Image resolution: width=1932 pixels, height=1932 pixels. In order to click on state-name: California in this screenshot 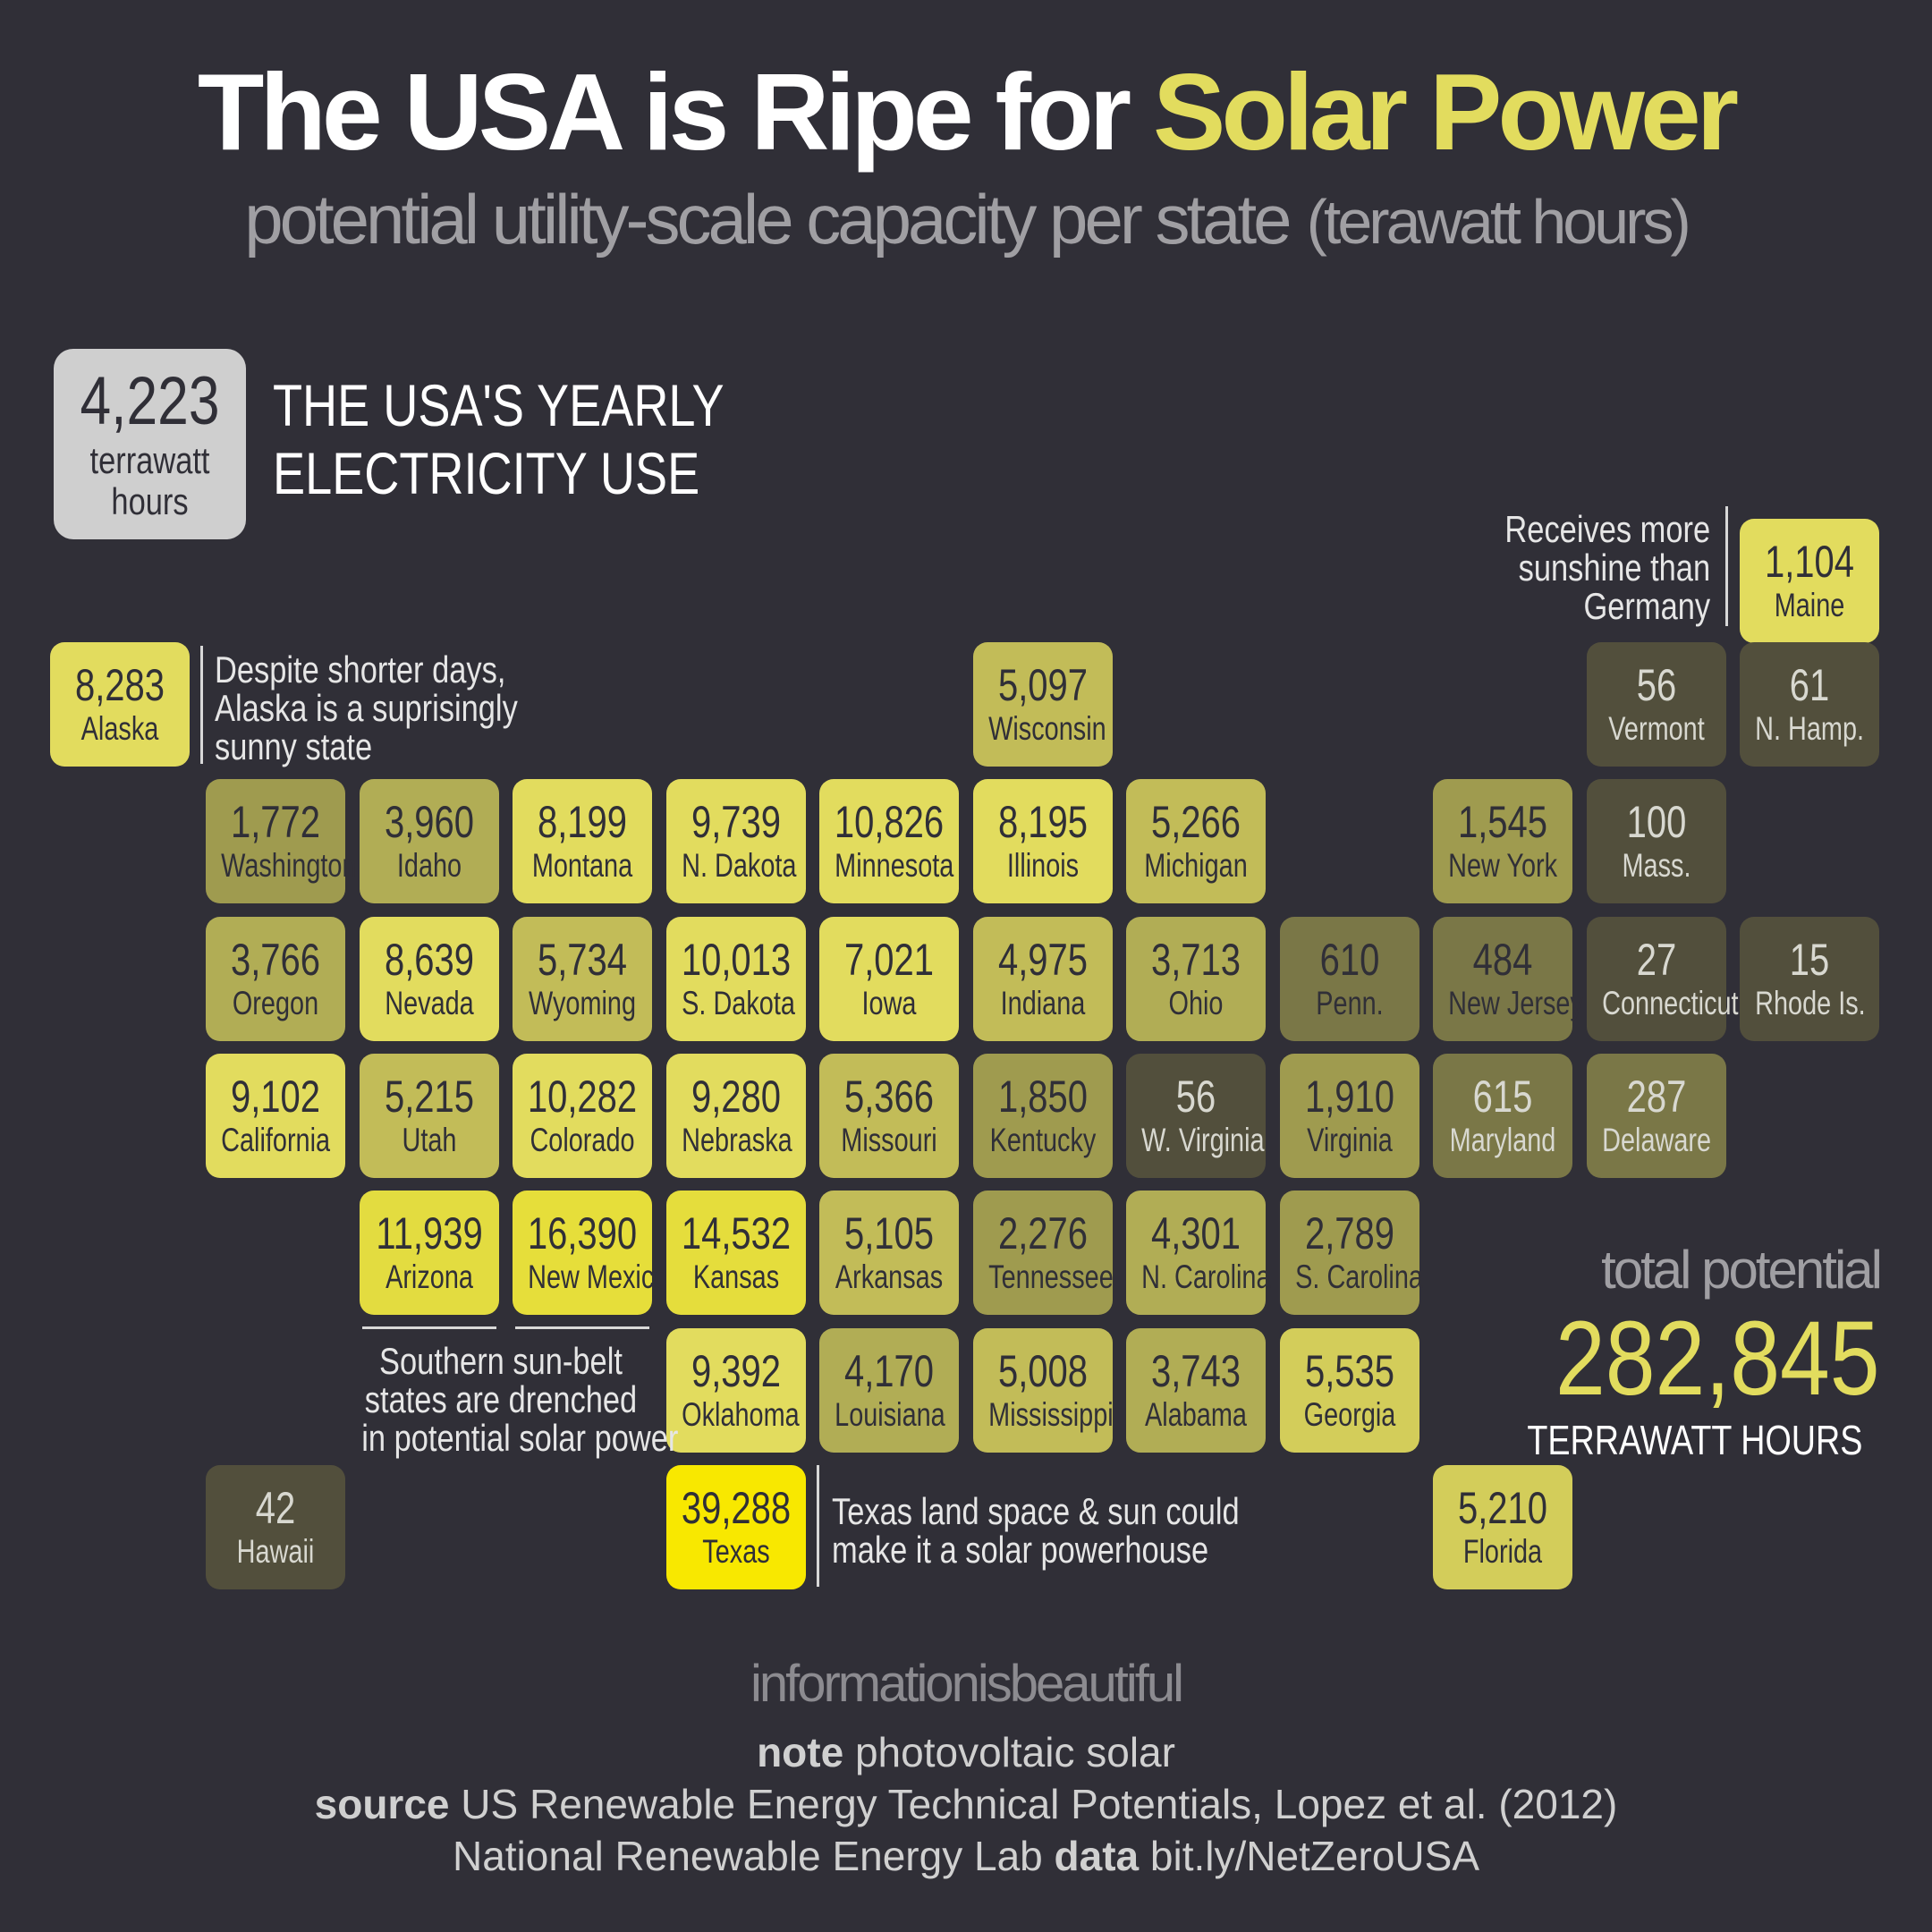, I will do `click(276, 1139)`.